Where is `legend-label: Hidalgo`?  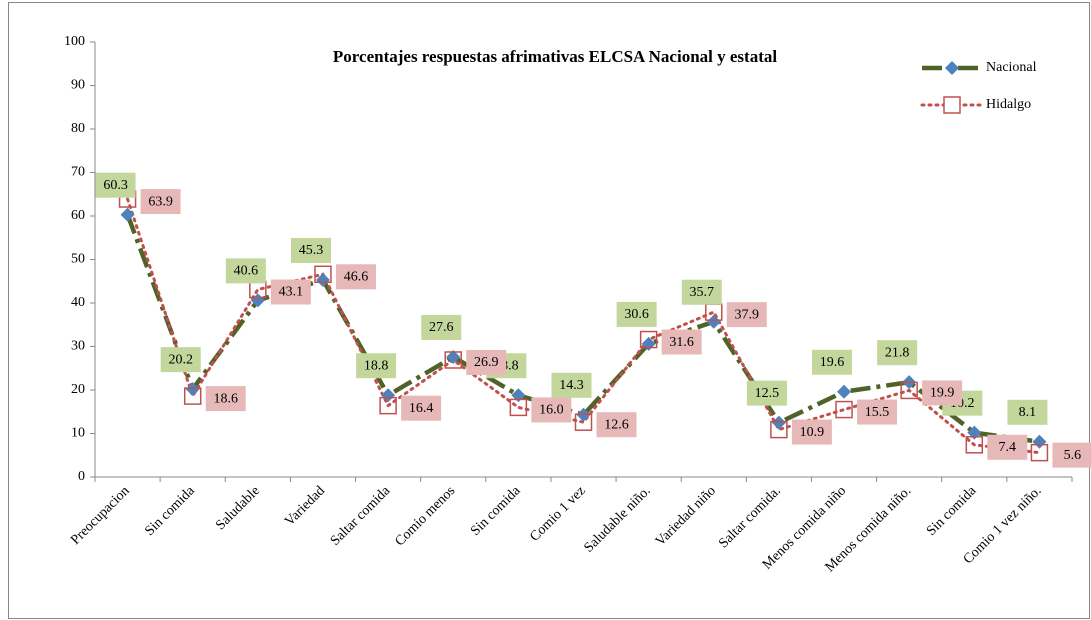 legend-label: Hidalgo is located at coordinates (1008, 104).